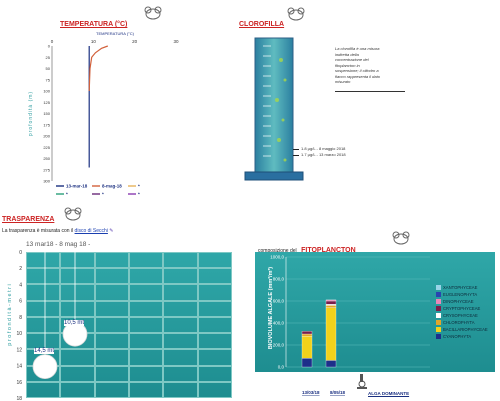 The width and height of the screenshot is (500, 401). What do you see at coordinates (19, 367) in the screenshot?
I see `trasparenza-y-tick: 14` at bounding box center [19, 367].